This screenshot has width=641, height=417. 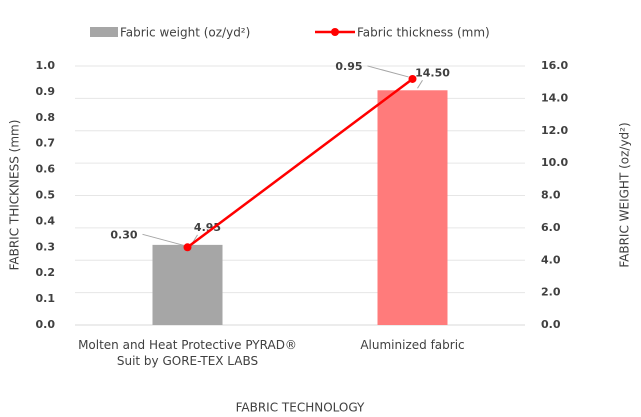 I want to click on legend-marker, so click(x=335, y=32).